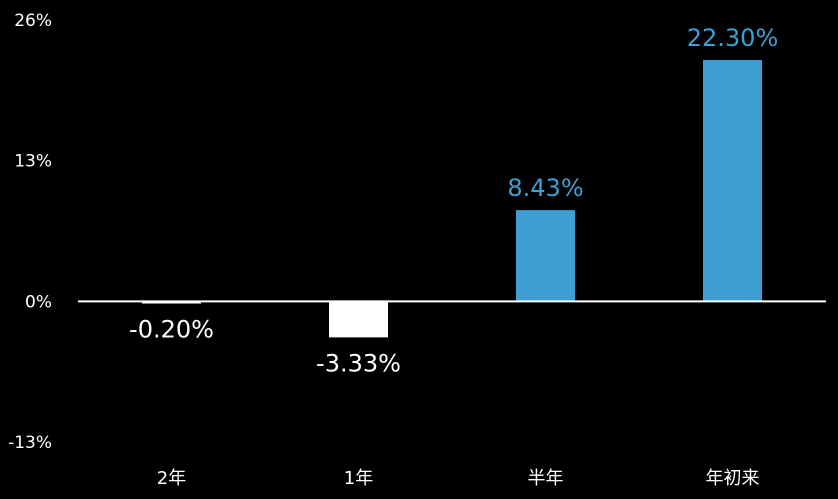  Describe the element at coordinates (545, 188) in the screenshot. I see `data-label: 8.43%` at that location.